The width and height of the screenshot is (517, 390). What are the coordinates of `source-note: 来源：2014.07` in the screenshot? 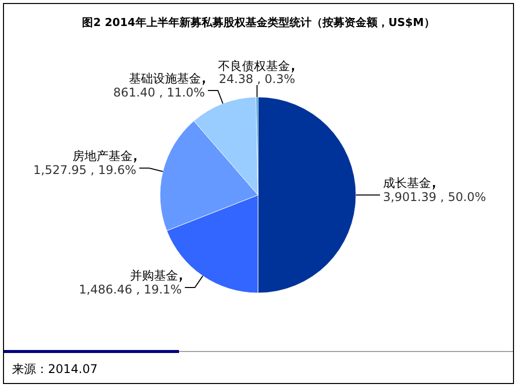 It's located at (55, 369).